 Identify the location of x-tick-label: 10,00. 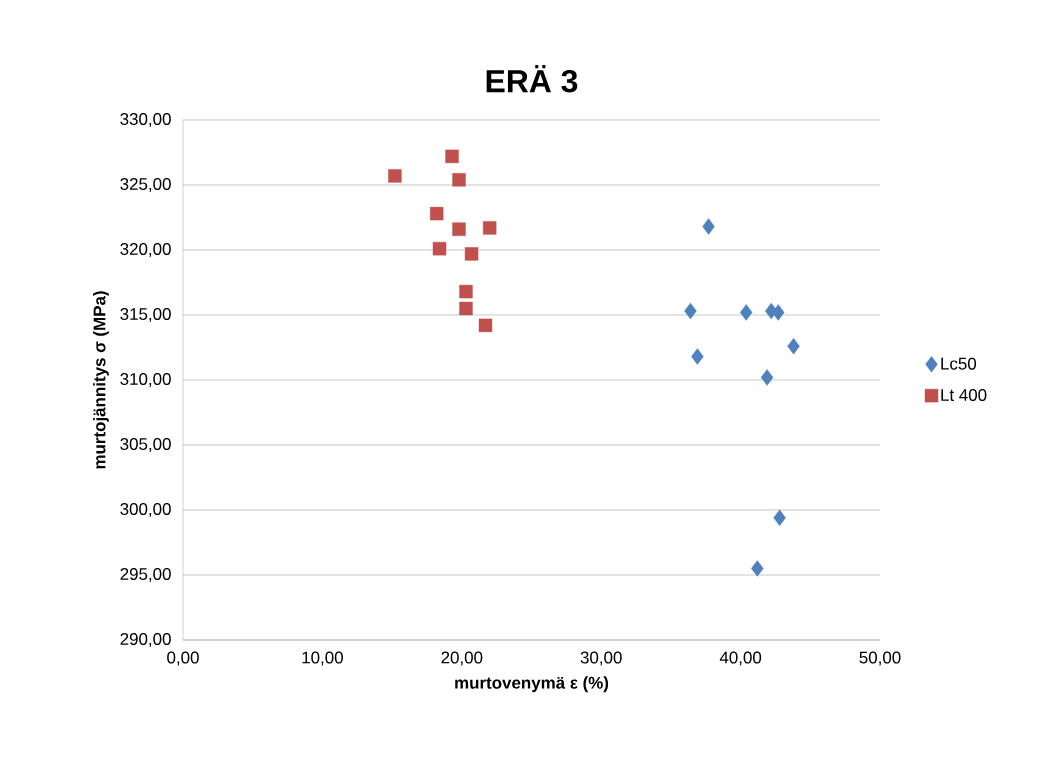
(322, 658).